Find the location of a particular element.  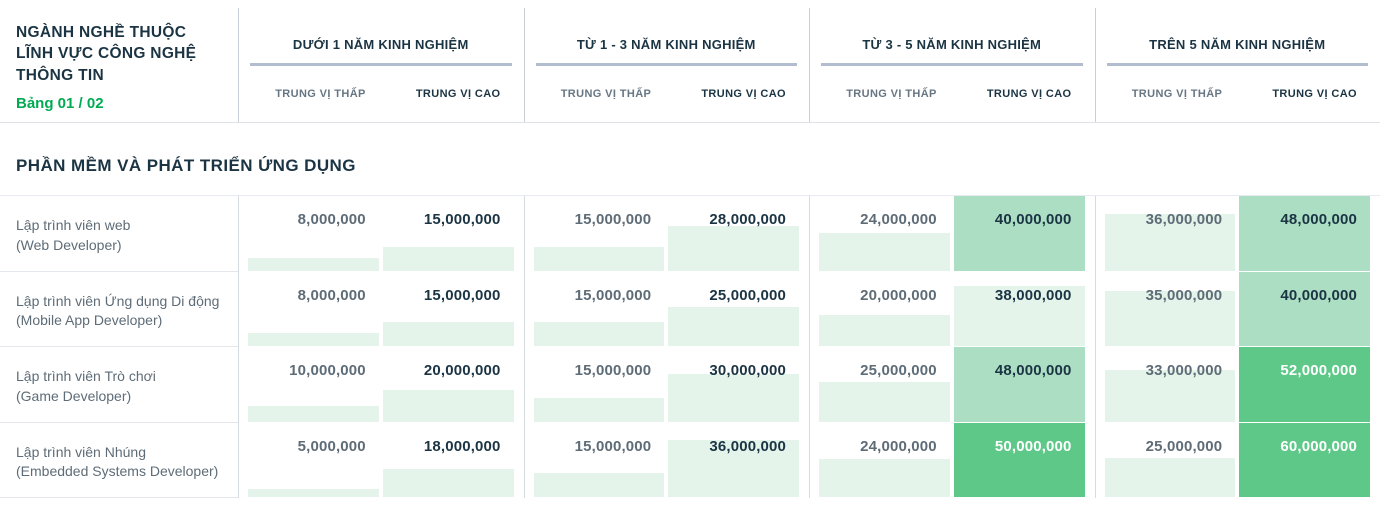

job-title-cell: Lập trình viên web (Web Developer) is located at coordinates (119, 234).